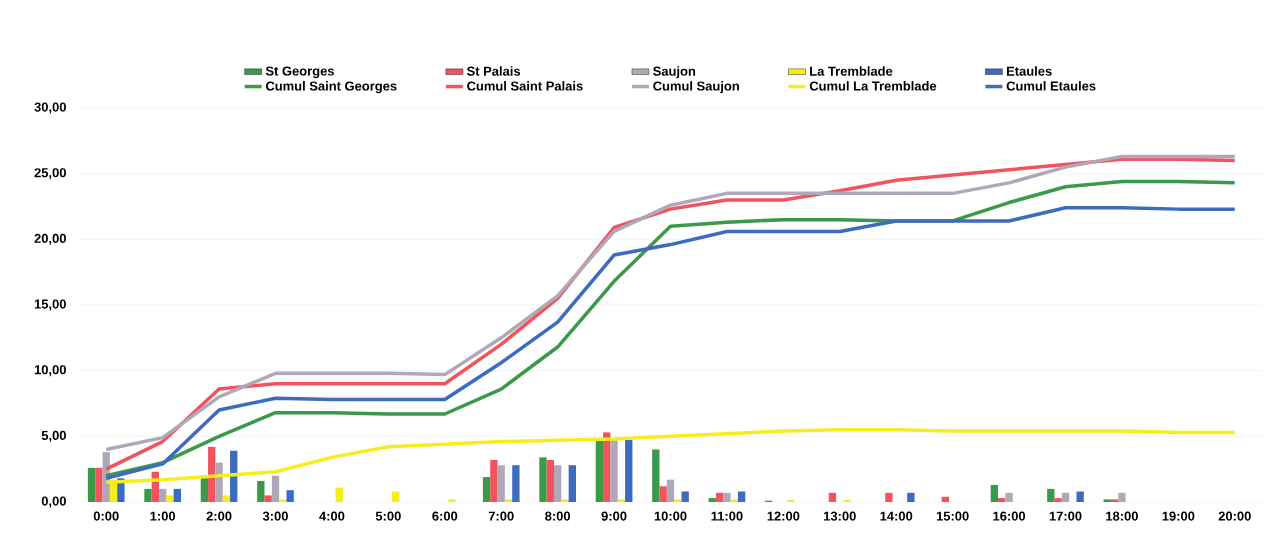 The image size is (1271, 547). Describe the element at coordinates (783, 516) in the screenshot. I see `x-tick-label: 12:00` at that location.